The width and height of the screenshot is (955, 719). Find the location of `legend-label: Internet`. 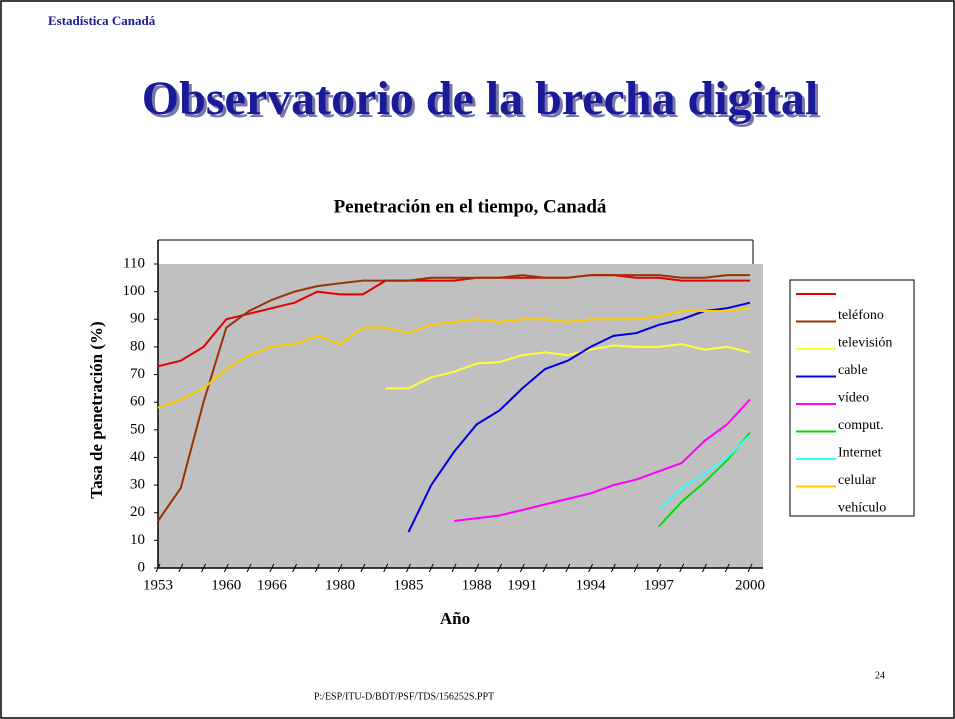

legend-label: Internet is located at coordinates (860, 453).